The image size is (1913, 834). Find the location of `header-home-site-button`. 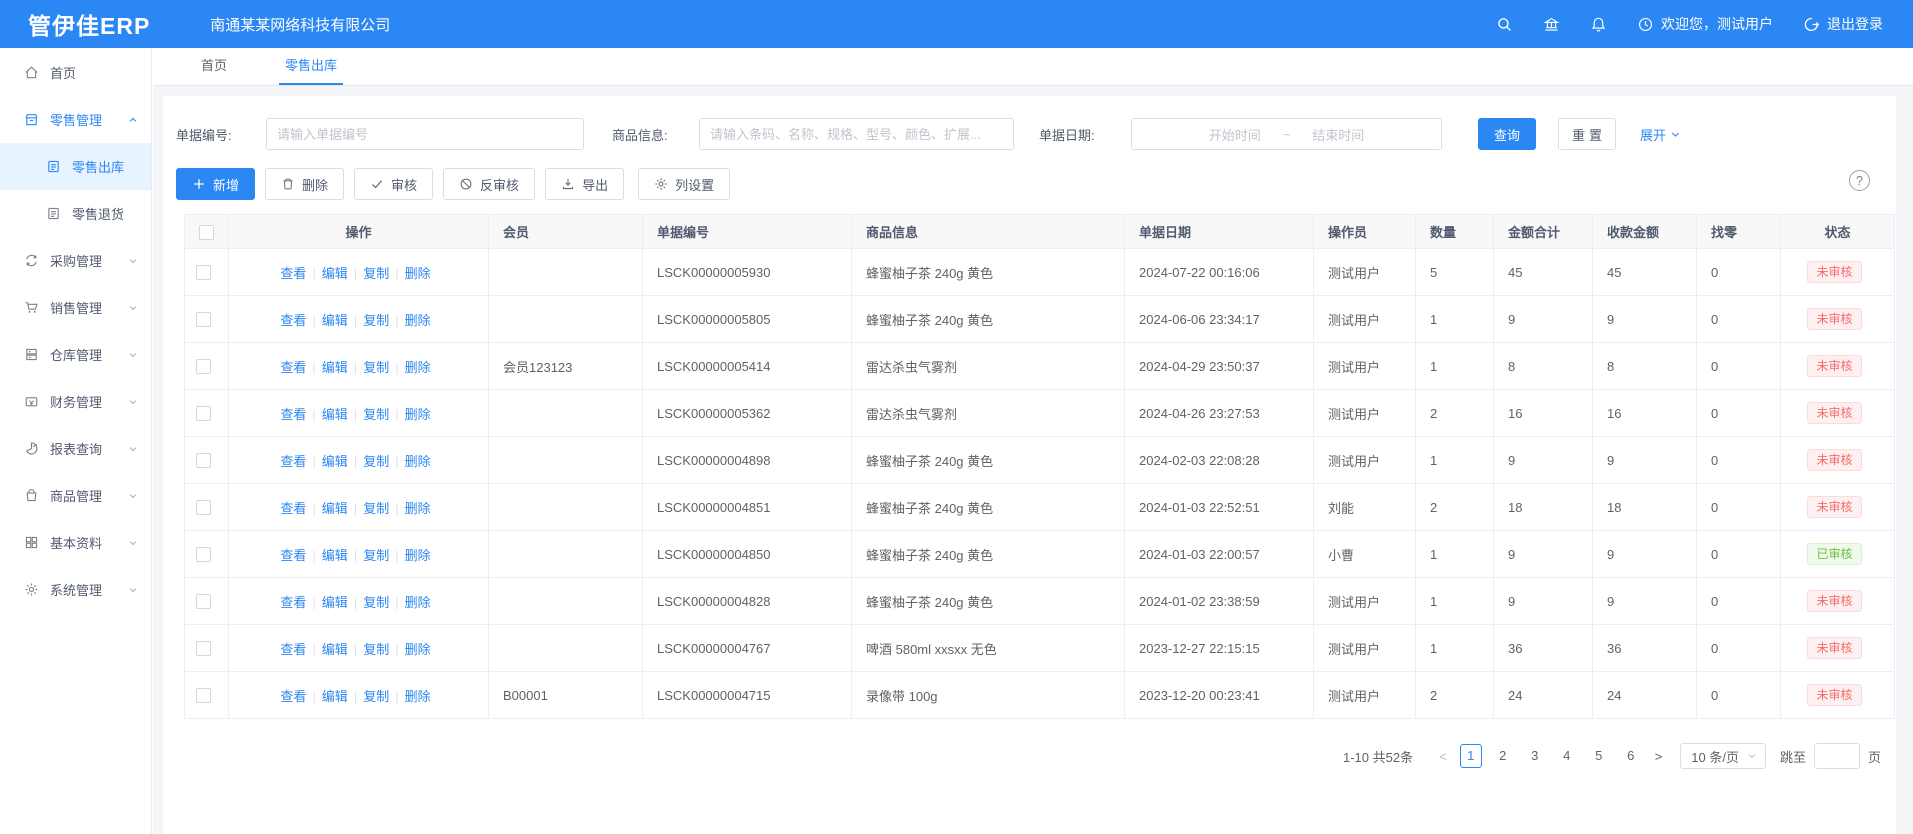

header-home-site-button is located at coordinates (1551, 24).